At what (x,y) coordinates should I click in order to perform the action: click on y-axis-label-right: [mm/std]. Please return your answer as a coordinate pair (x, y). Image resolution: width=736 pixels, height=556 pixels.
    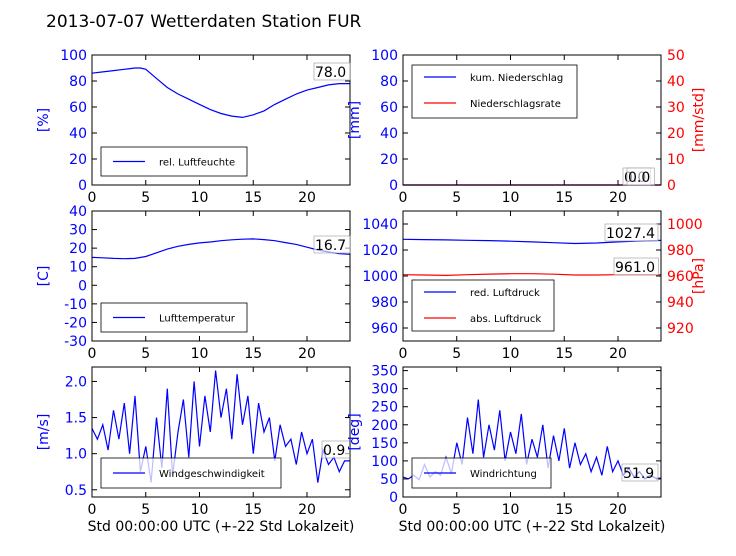
    Looking at the image, I should click on (699, 120).